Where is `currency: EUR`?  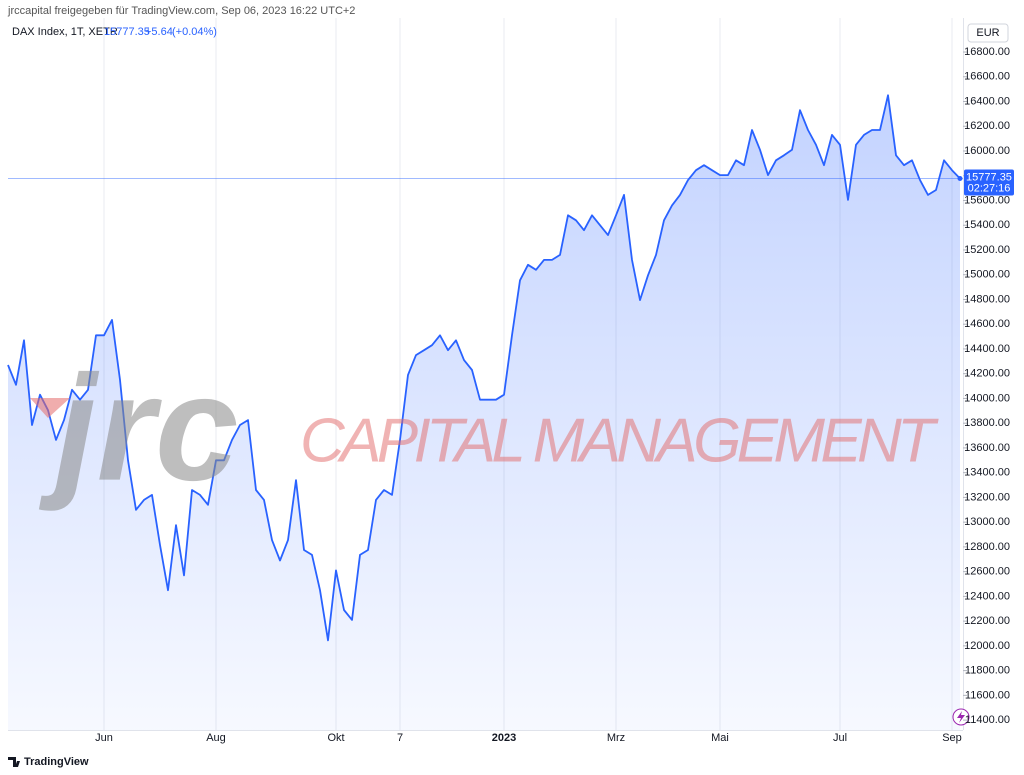
currency: EUR is located at coordinates (987, 33).